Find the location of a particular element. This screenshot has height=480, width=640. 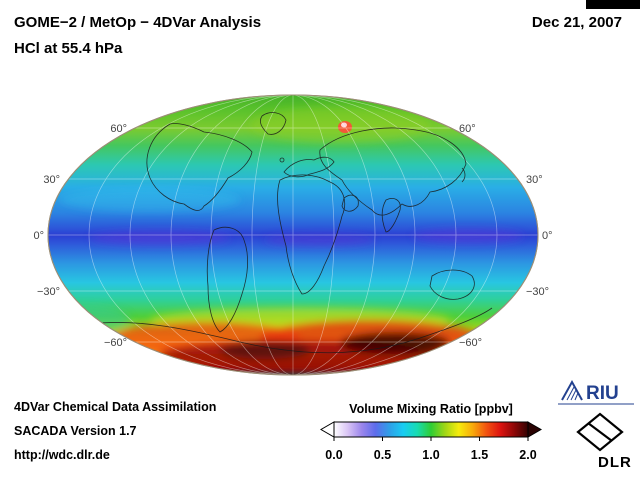

colorbar-tick-4: 2.0 is located at coordinates (528, 455).